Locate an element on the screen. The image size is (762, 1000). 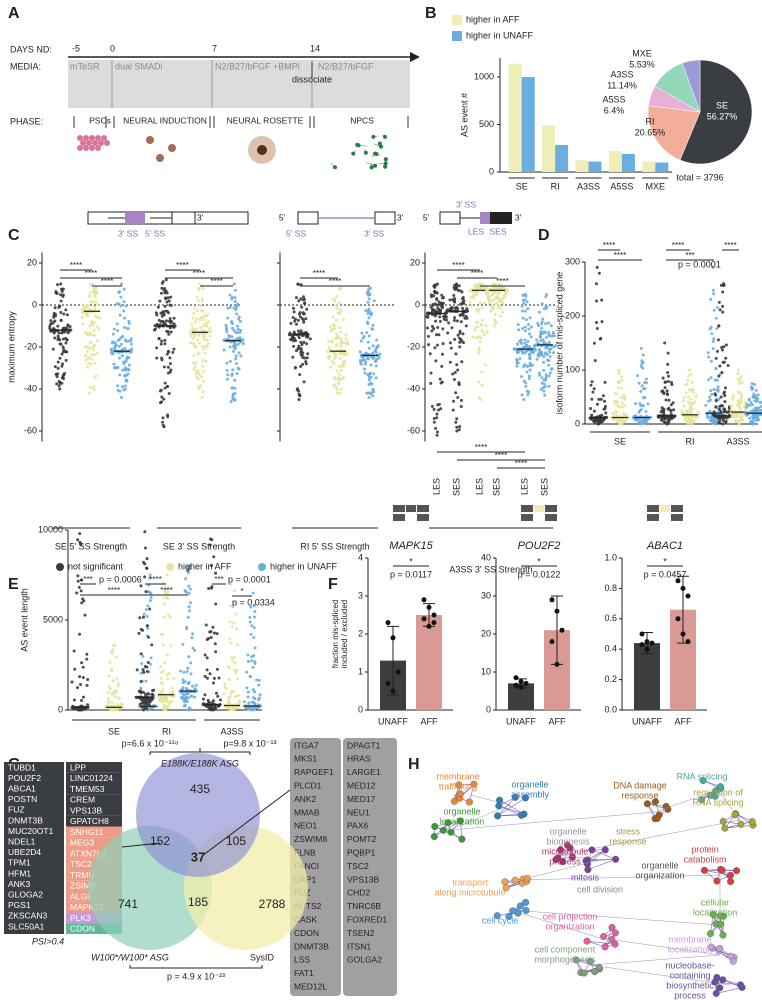
y-tick-label: 20 is located at coordinates (415, 262).